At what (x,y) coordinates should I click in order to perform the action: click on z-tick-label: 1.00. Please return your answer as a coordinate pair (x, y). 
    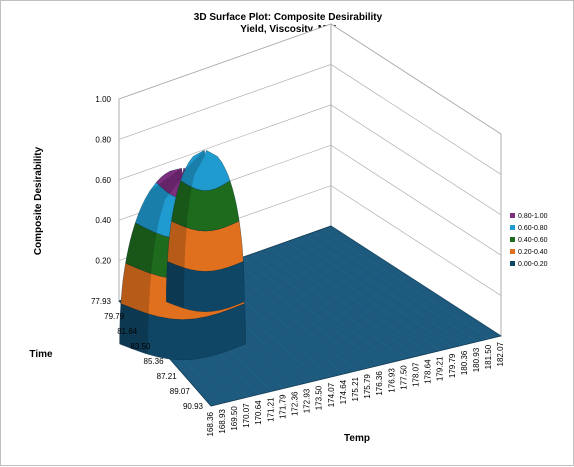
    Looking at the image, I should click on (103, 99).